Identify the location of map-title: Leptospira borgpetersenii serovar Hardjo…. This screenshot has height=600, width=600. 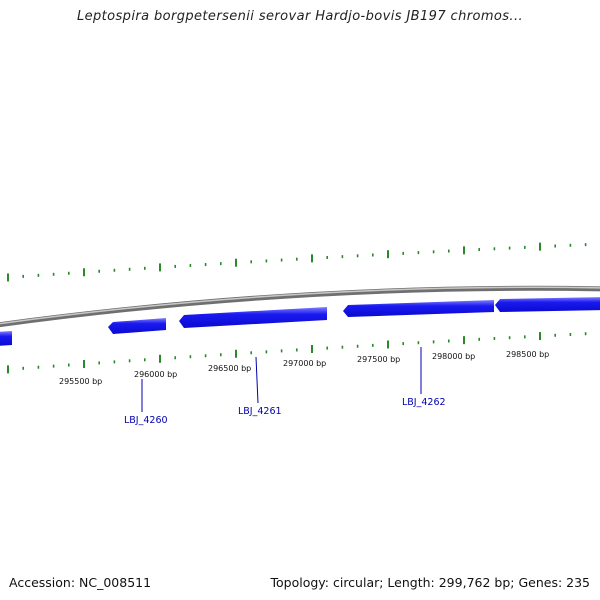
(300, 16).